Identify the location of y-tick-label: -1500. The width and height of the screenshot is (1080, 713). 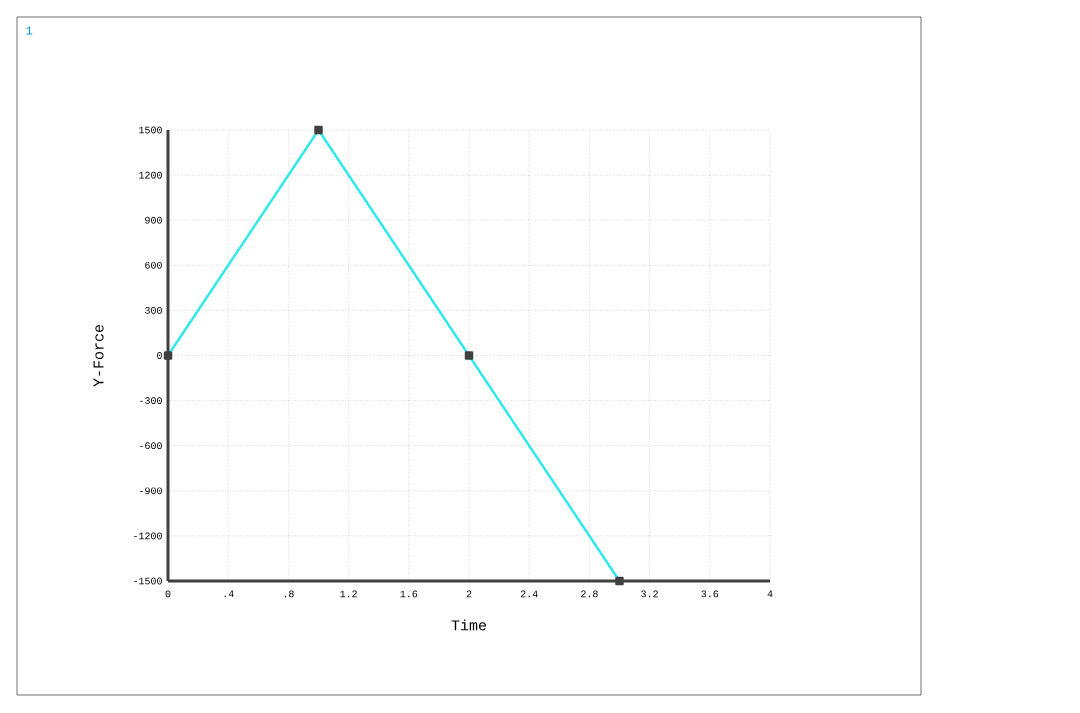
(148, 581).